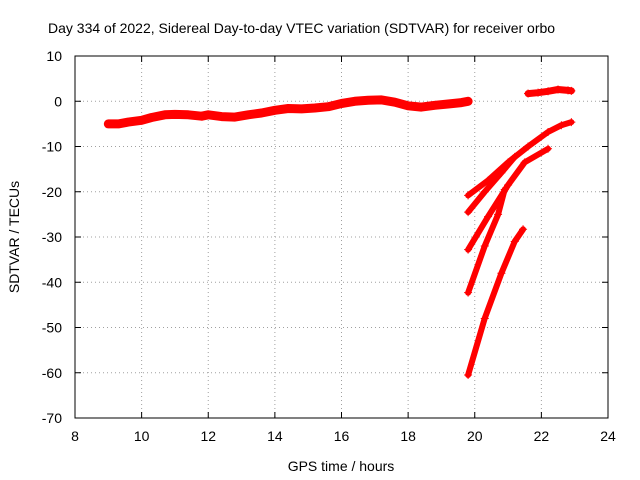 The image size is (640, 480). I want to click on x-tick-label: 20, so click(475, 436).